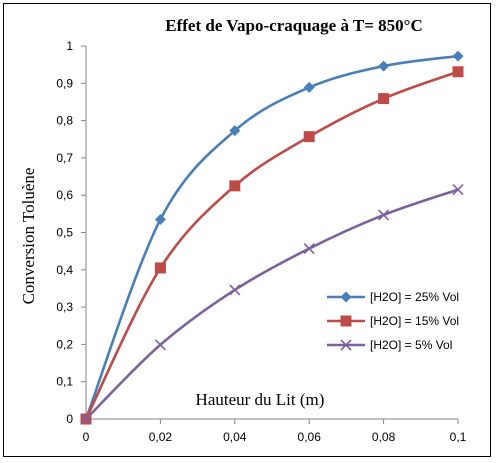 This screenshot has height=463, width=497. Describe the element at coordinates (64, 121) in the screenshot. I see `y-tick-label: 0,8` at that location.